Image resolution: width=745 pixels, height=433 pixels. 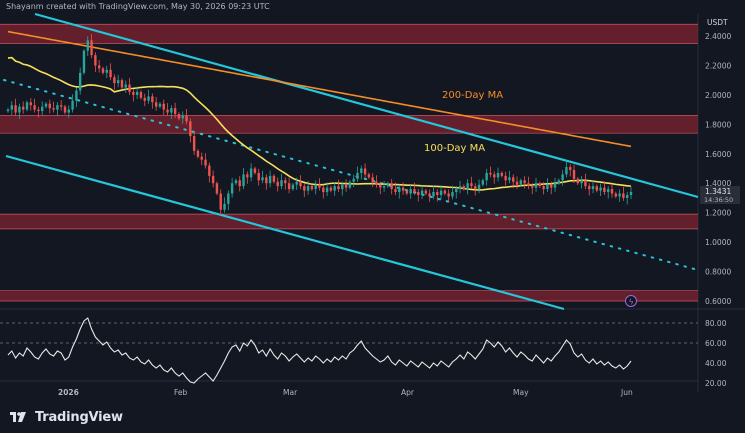 I want to click on price-tag-box, so click(x=720, y=195).